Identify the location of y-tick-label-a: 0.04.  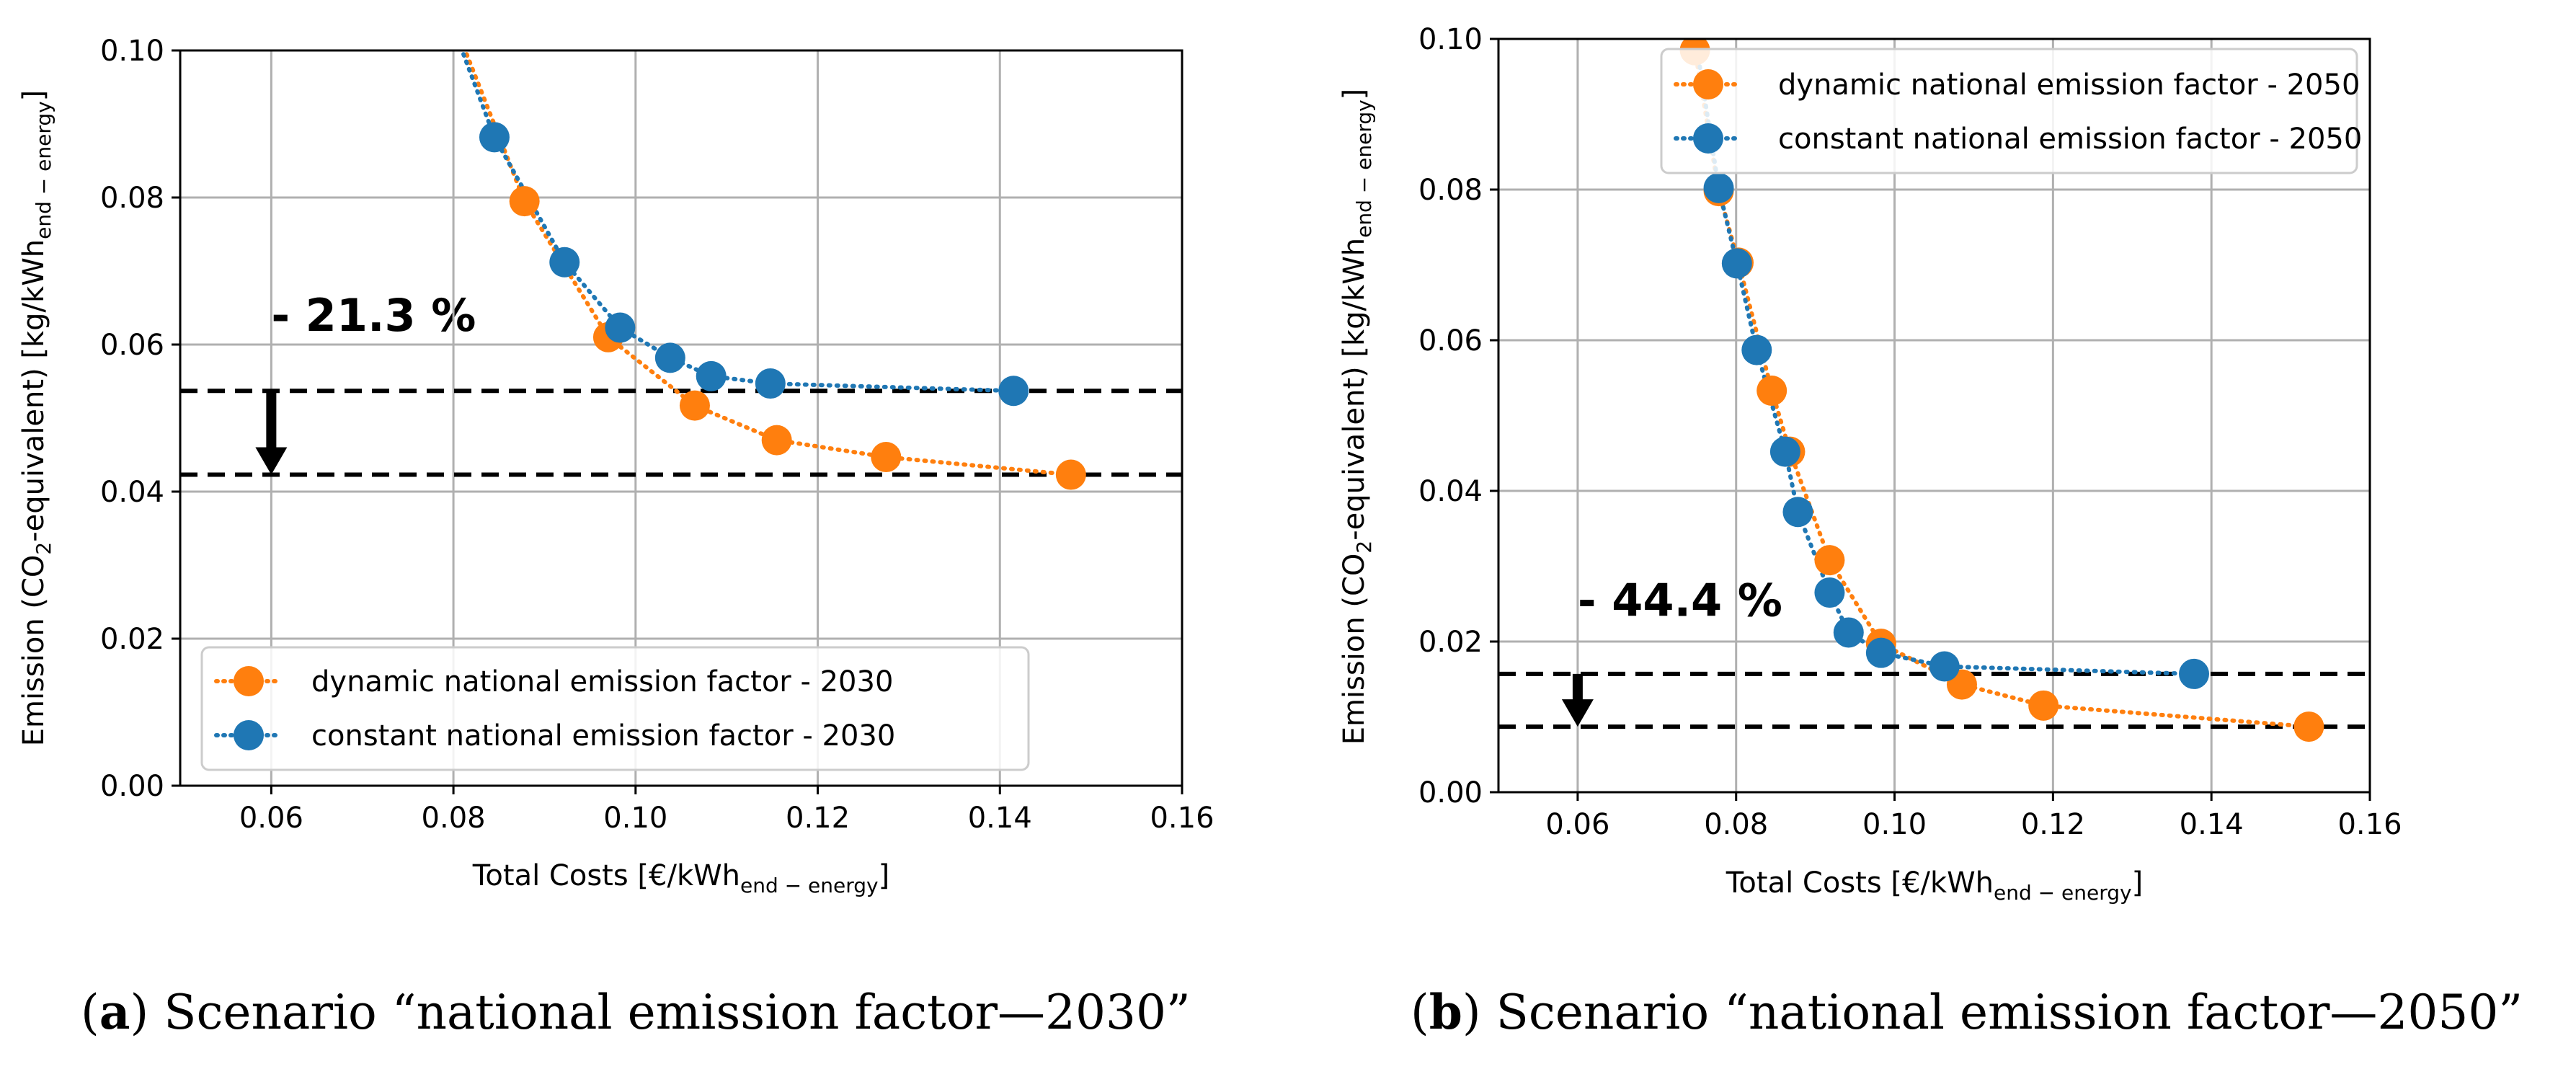
(132, 492).